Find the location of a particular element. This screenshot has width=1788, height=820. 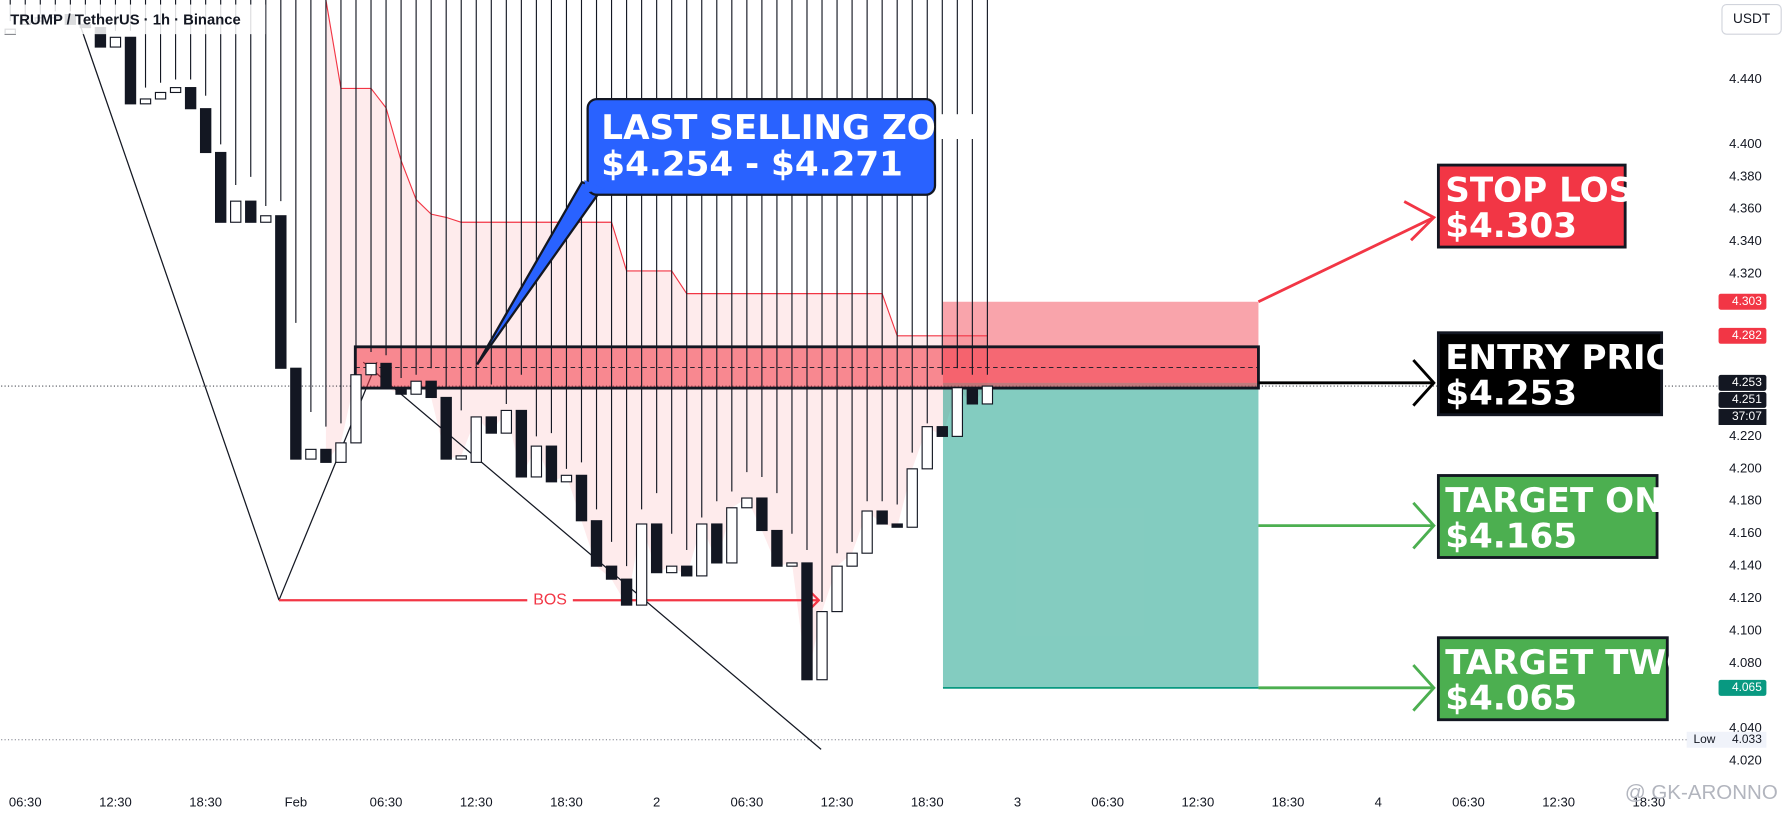

low-badge is located at coordinates (1726, 739).